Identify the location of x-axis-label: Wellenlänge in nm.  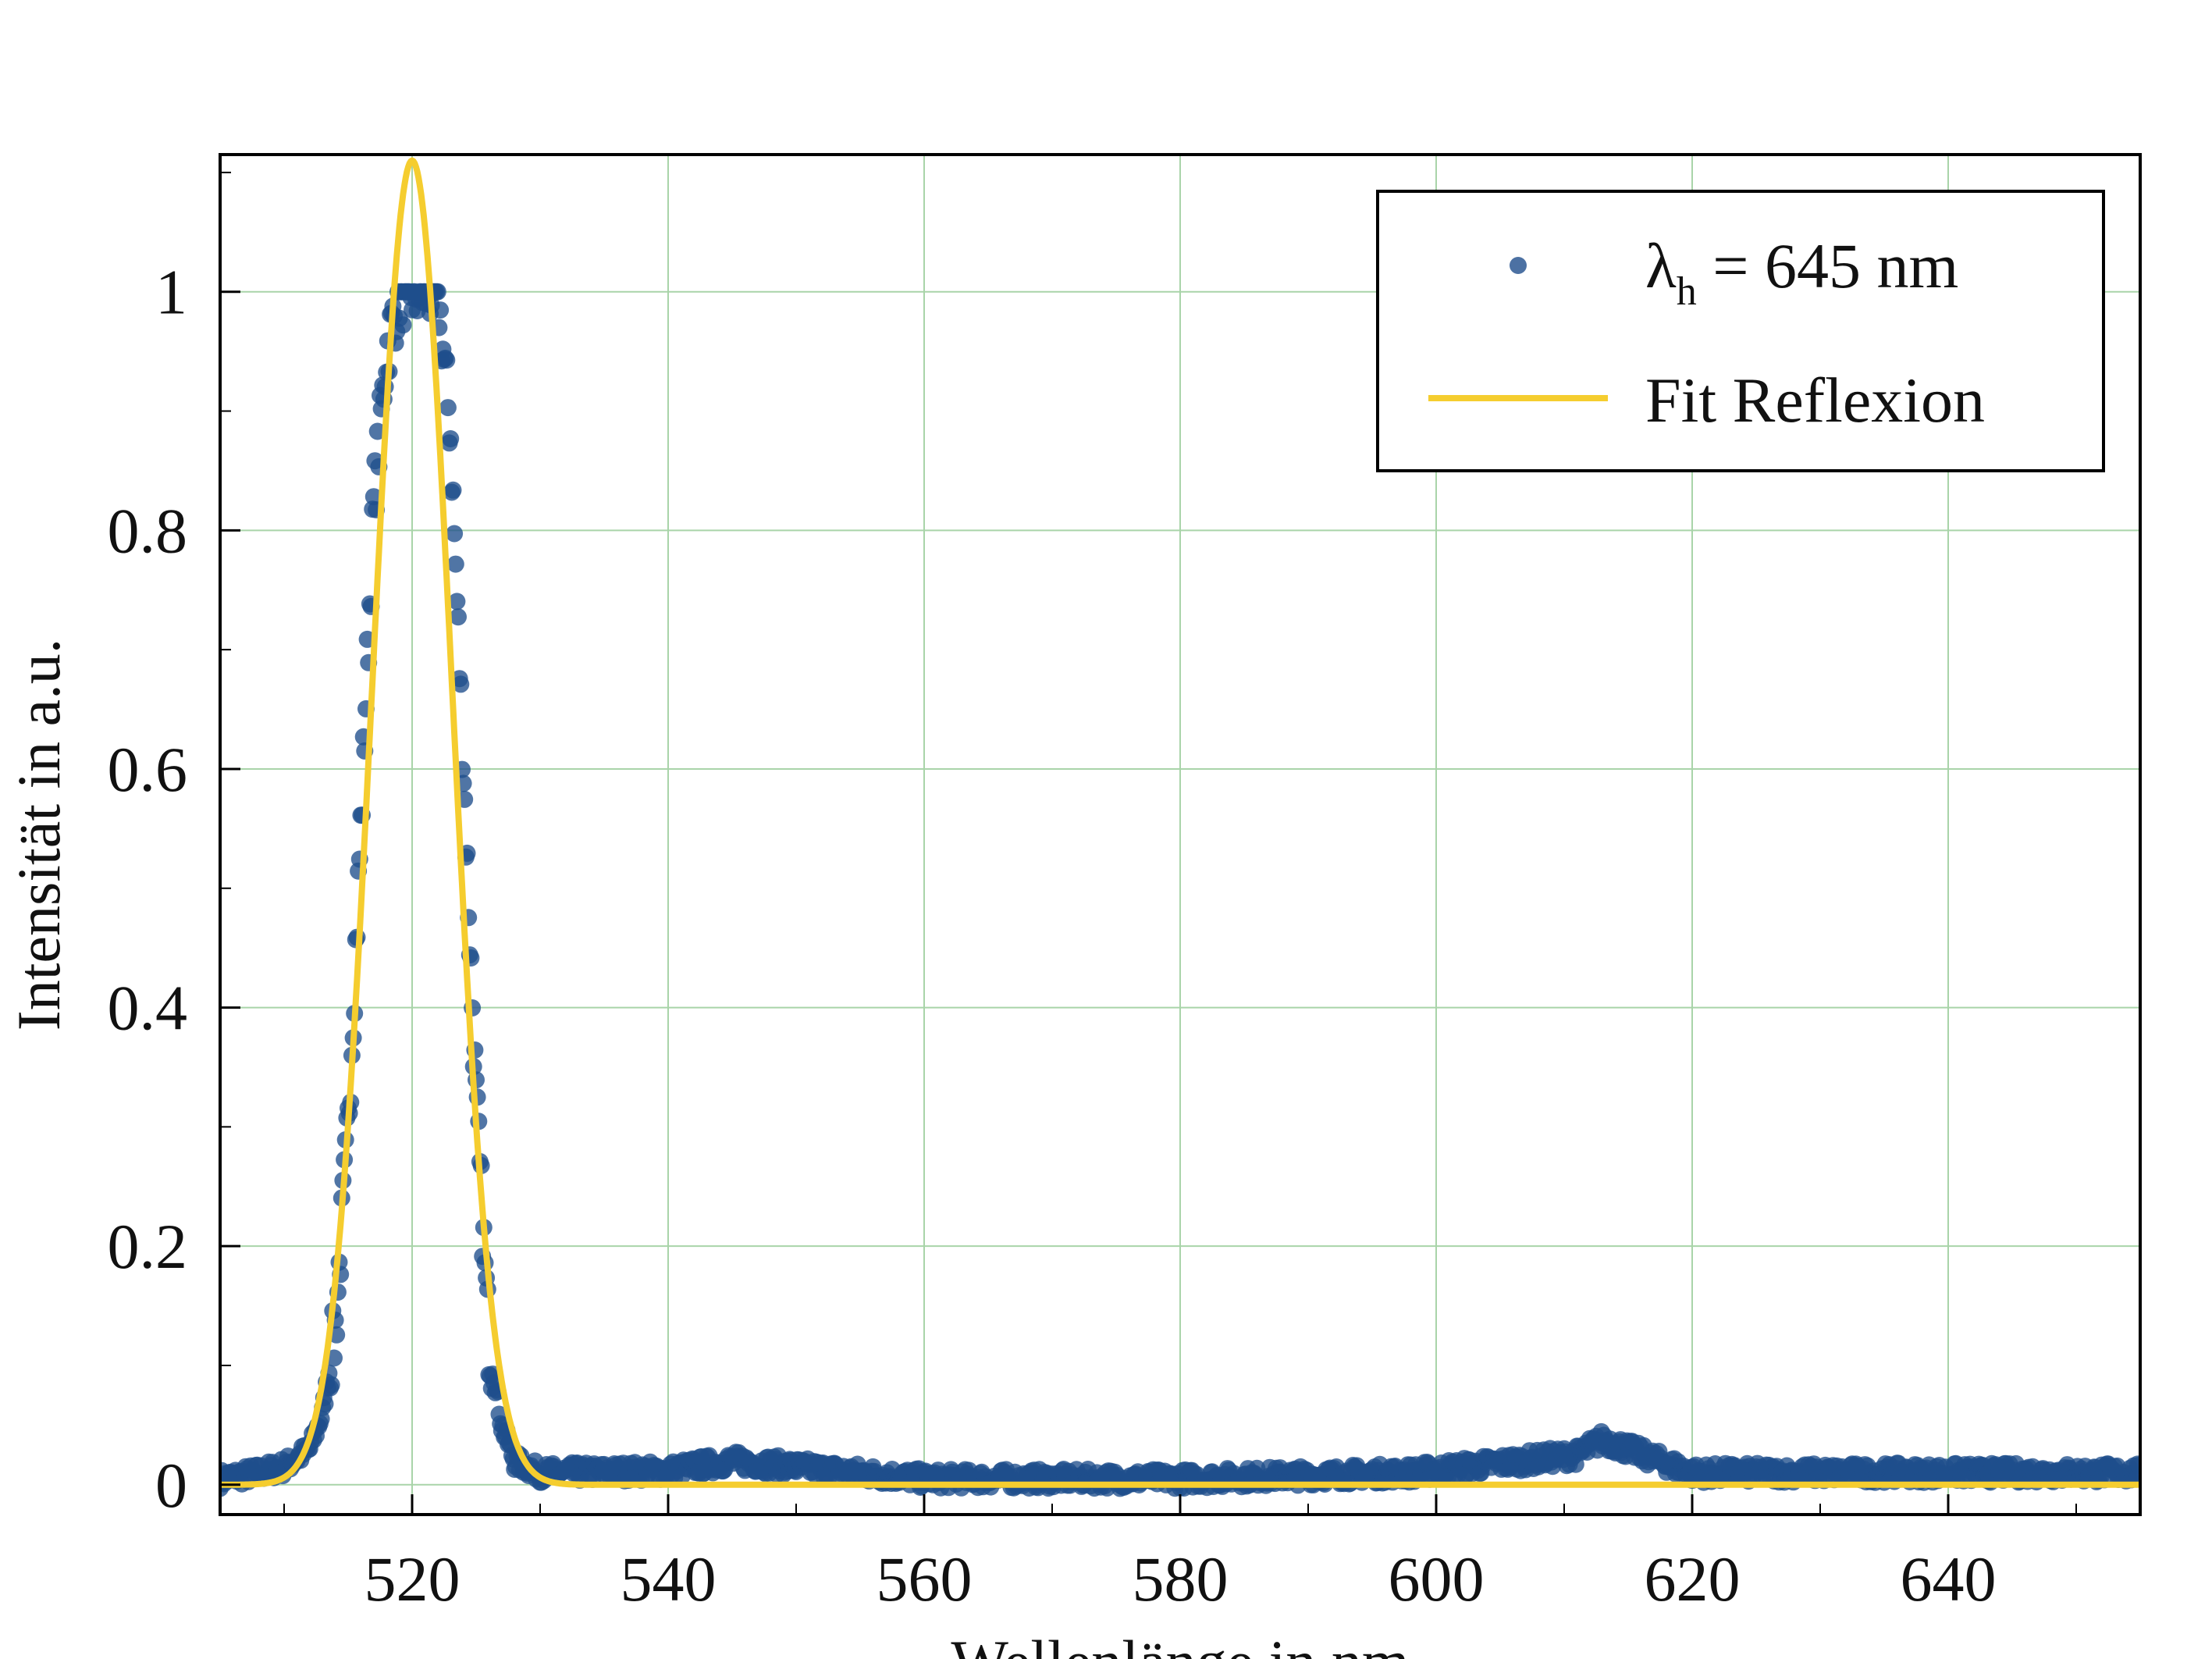
(1180, 1643).